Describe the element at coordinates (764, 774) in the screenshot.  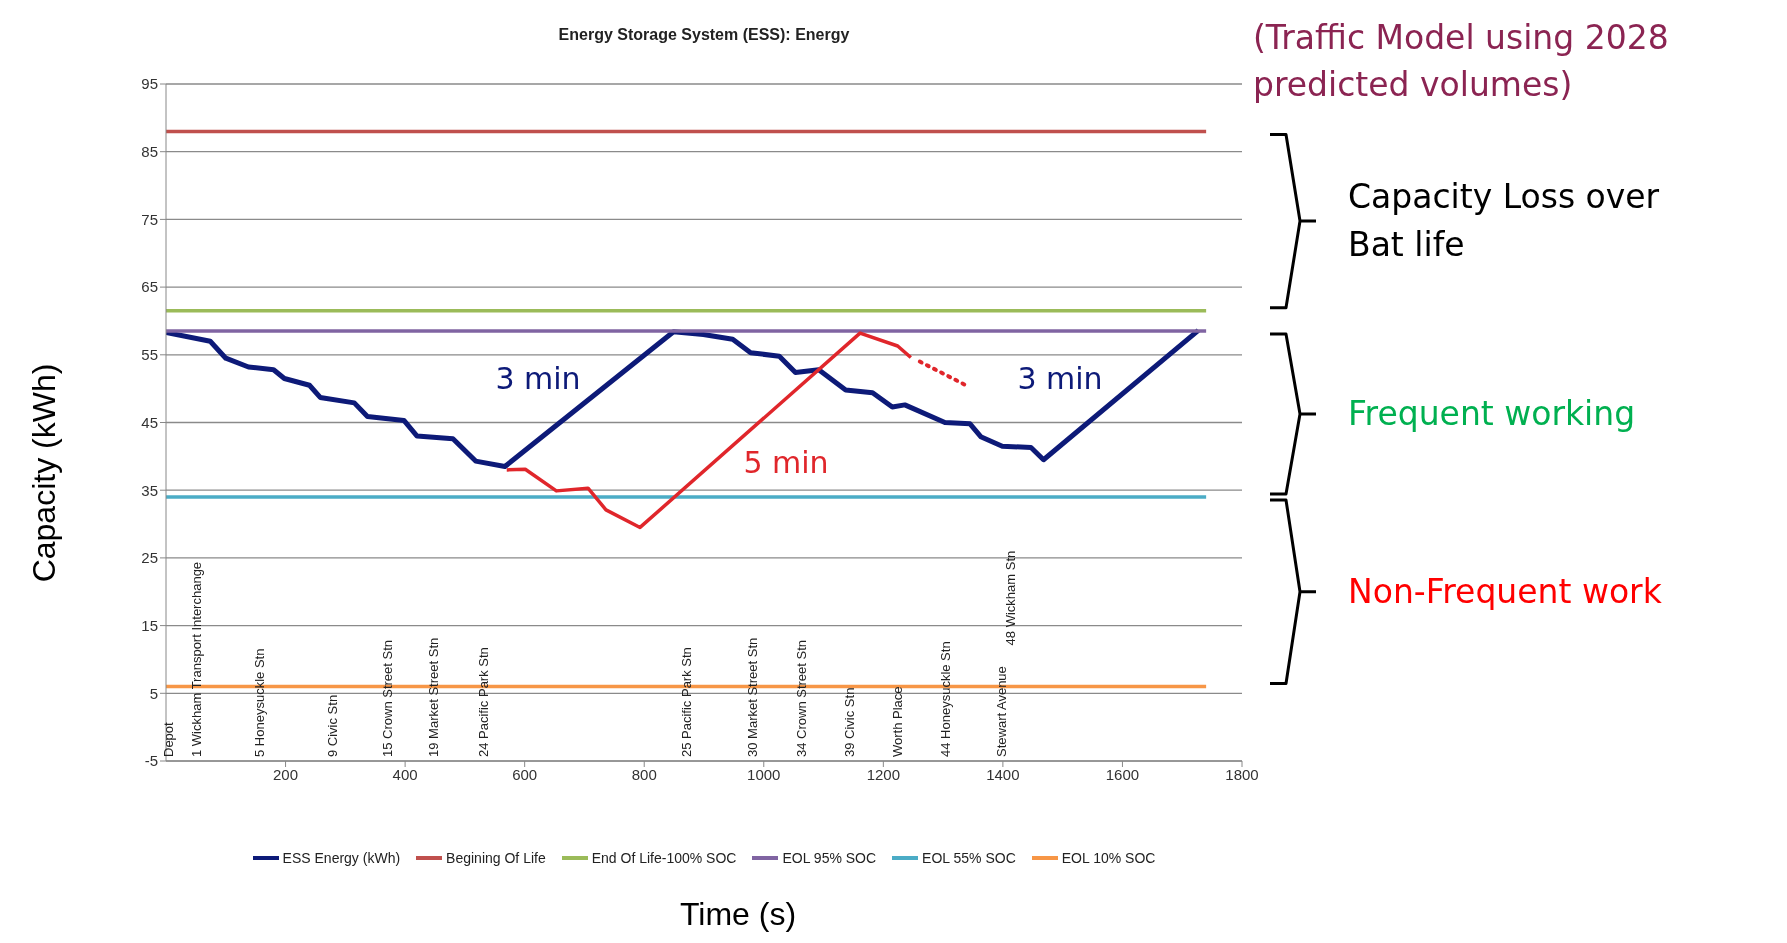
I see `x-tick-label: 1000` at that location.